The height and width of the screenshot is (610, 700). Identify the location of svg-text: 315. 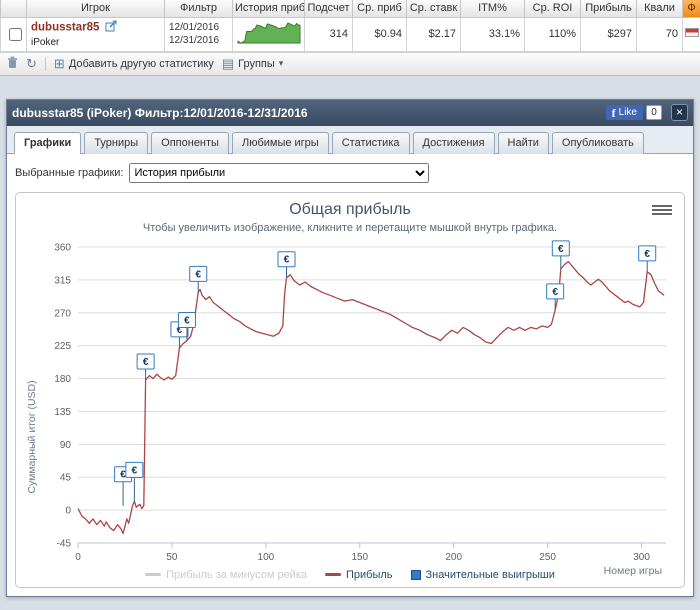
(62, 280).